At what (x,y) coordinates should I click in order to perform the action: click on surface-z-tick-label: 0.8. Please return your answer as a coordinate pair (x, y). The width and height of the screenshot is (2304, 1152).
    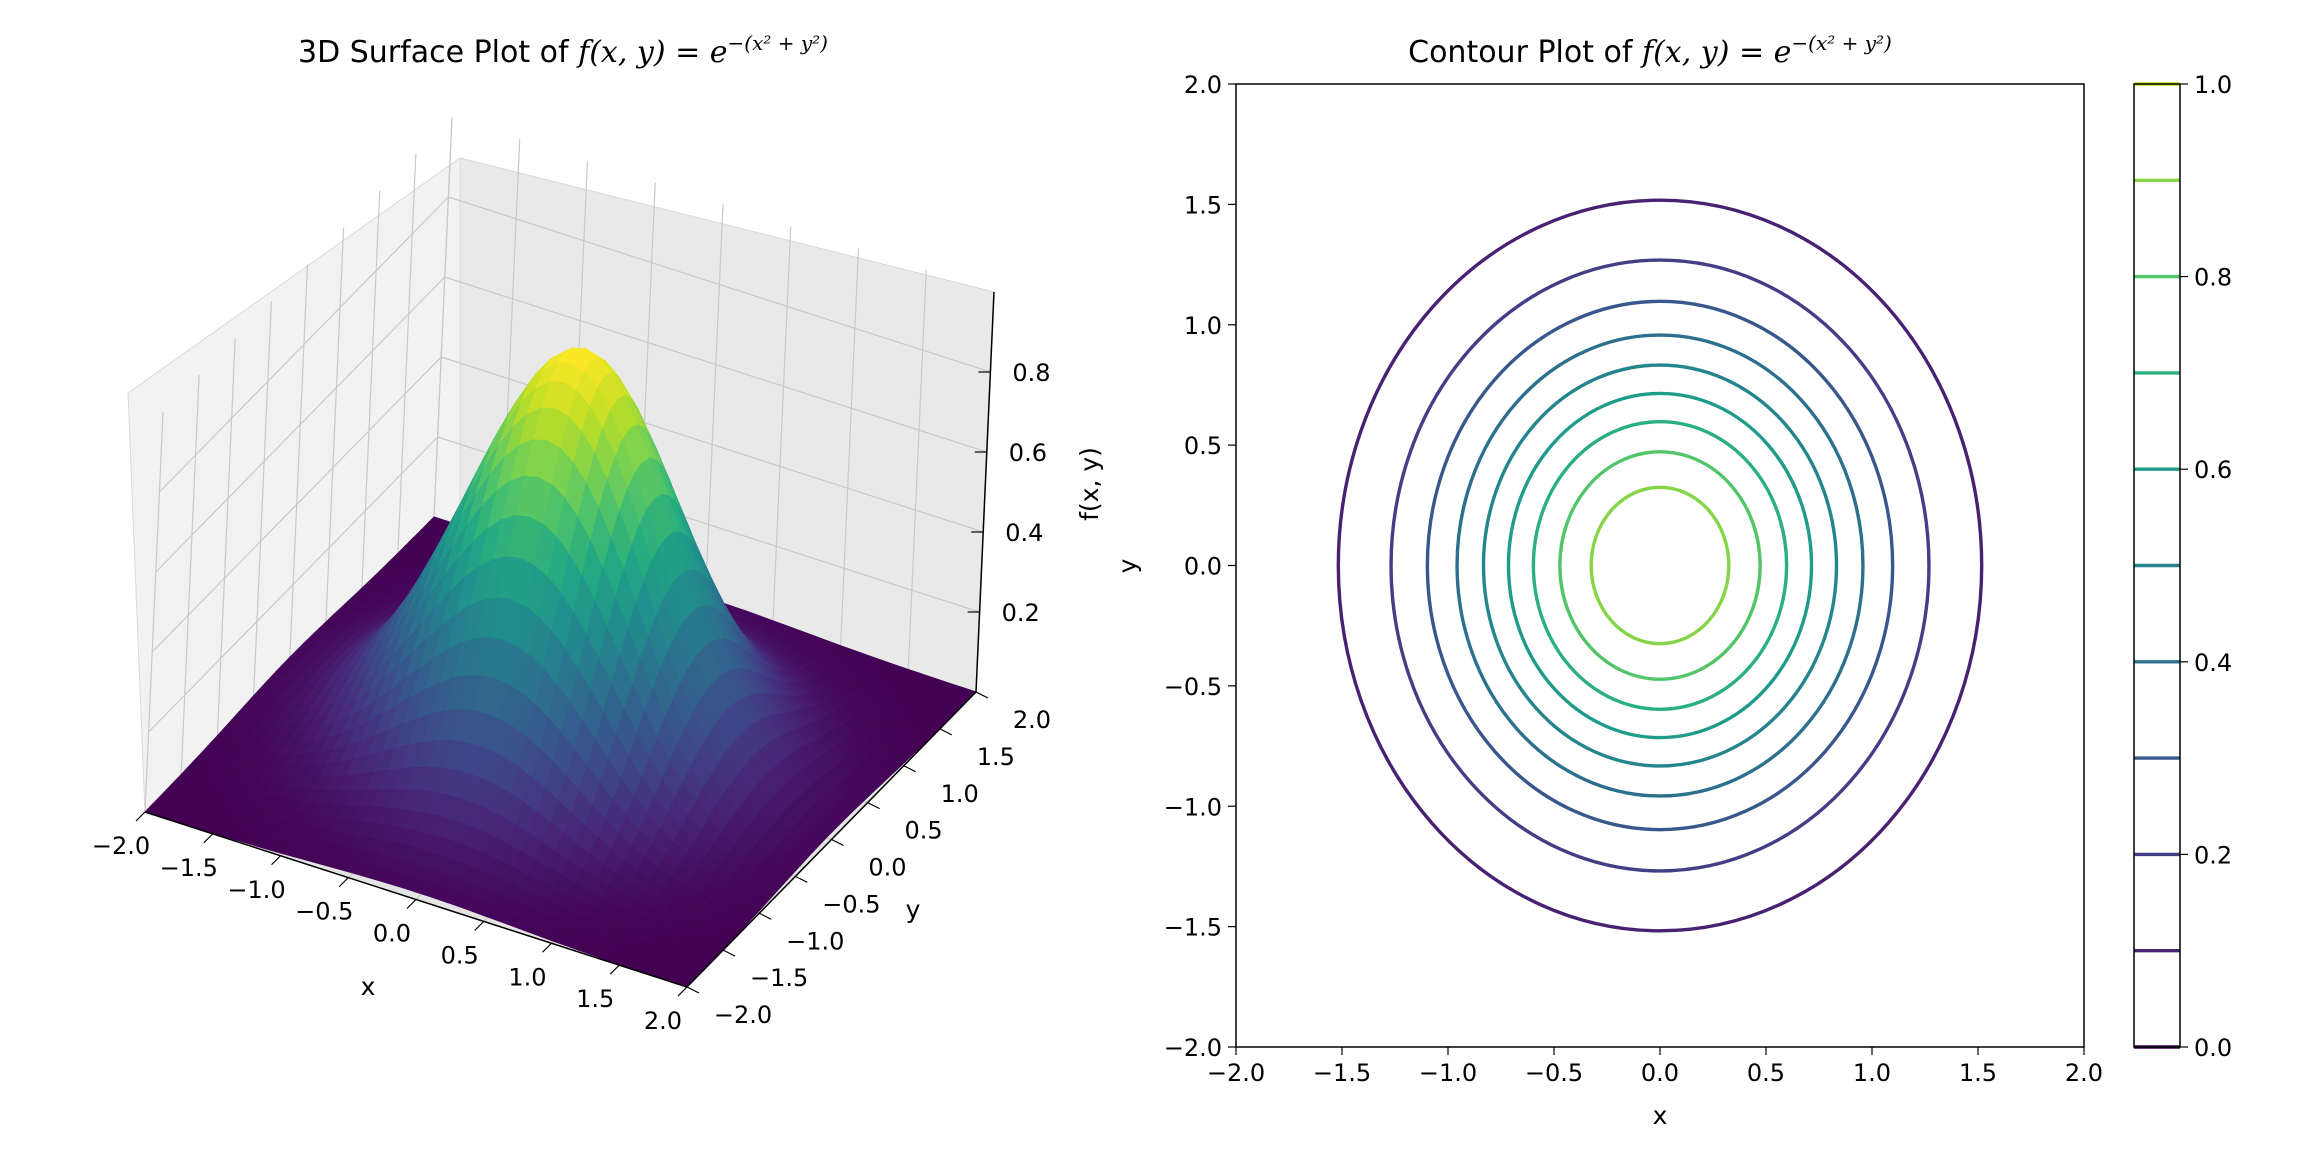
    Looking at the image, I should click on (1031, 373).